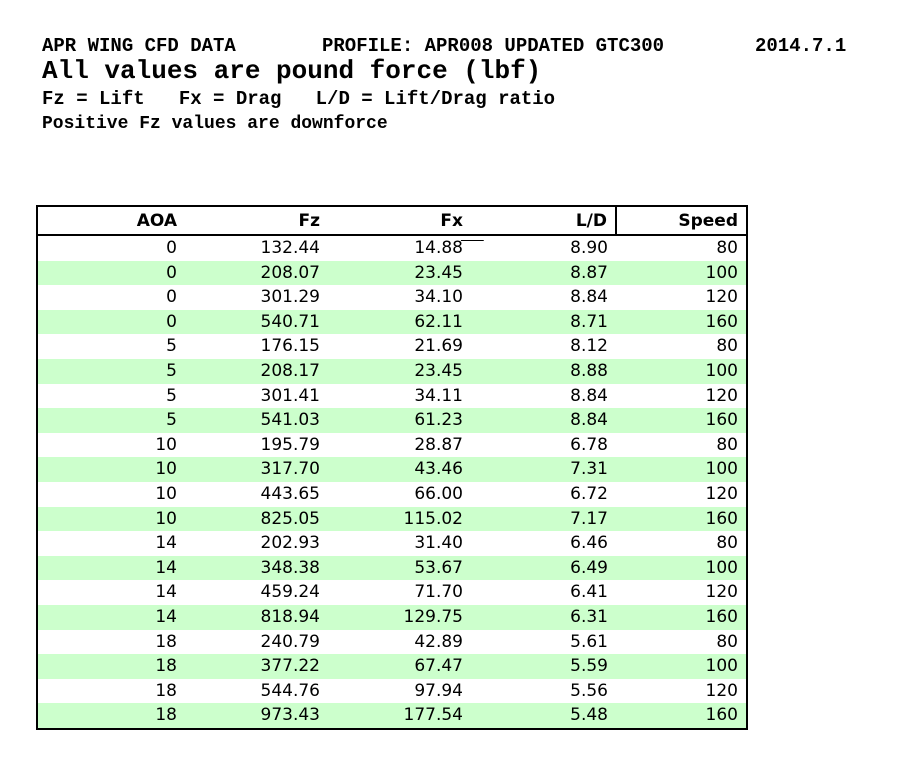 The width and height of the screenshot is (910, 766). I want to click on table-row: 18 544.76 97.94 5.56 120, so click(392, 691).